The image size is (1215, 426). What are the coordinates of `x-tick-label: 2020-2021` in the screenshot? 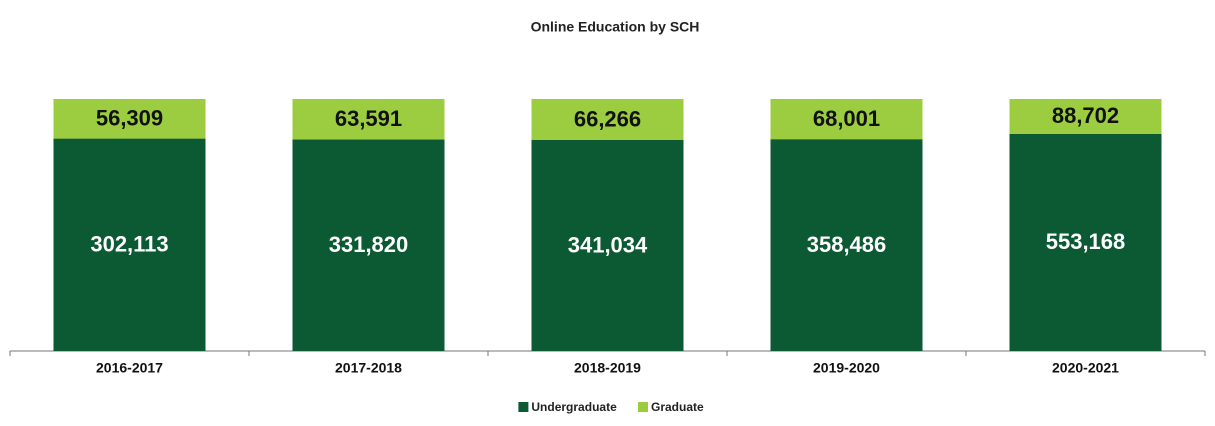 It's located at (1085, 368).